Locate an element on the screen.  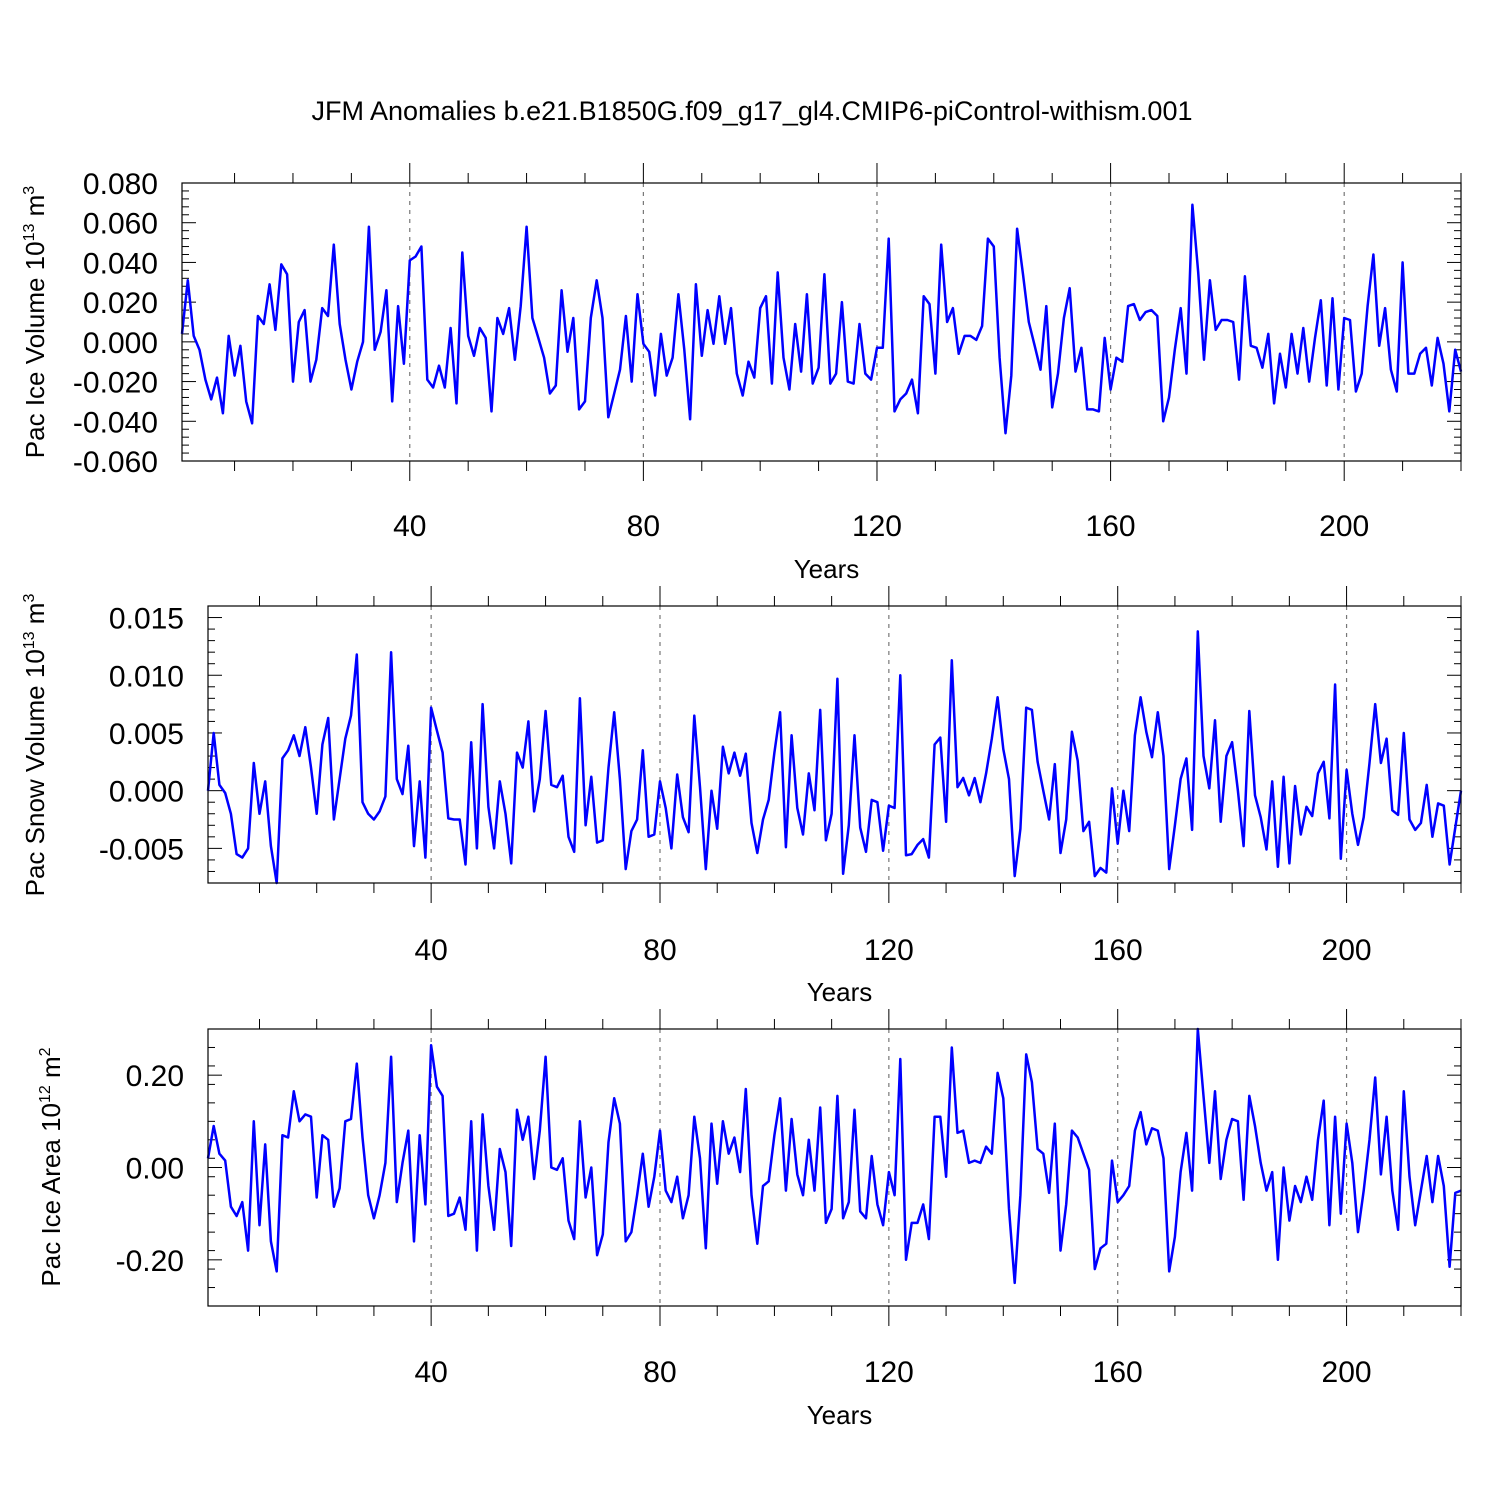
y-tick-label: 0.015 is located at coordinates (146, 619).